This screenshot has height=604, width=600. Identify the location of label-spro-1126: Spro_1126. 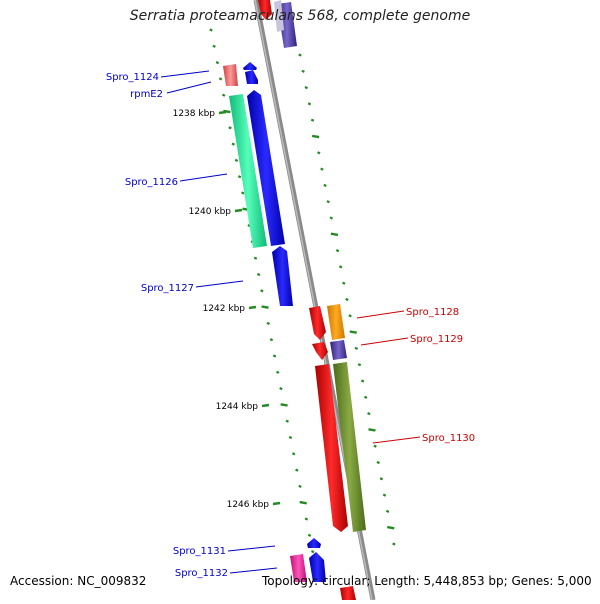
(151, 182).